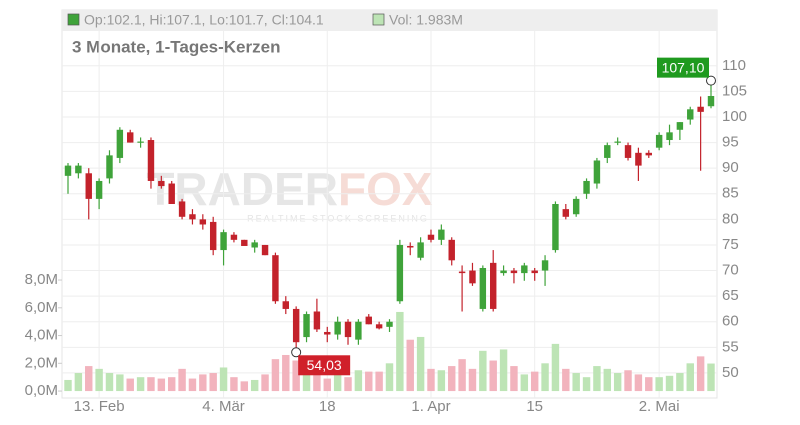  Describe the element at coordinates (730, 372) in the screenshot. I see `y-tick-label: 50` at that location.